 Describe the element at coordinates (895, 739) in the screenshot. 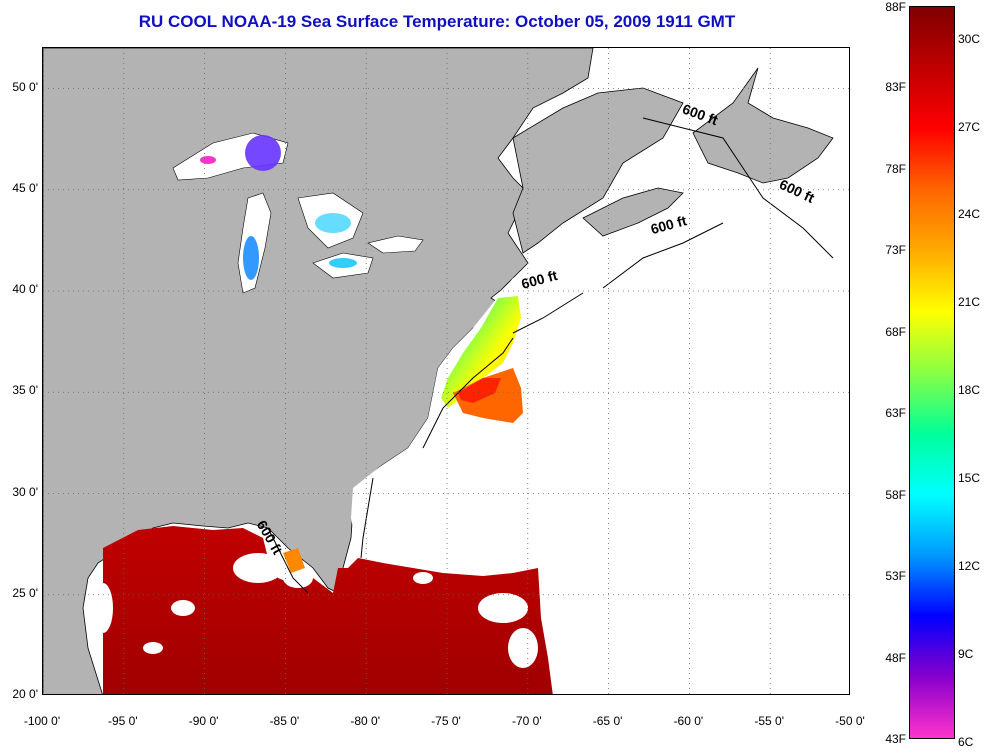

I see `colorbar-f-tick-label: 43F` at that location.